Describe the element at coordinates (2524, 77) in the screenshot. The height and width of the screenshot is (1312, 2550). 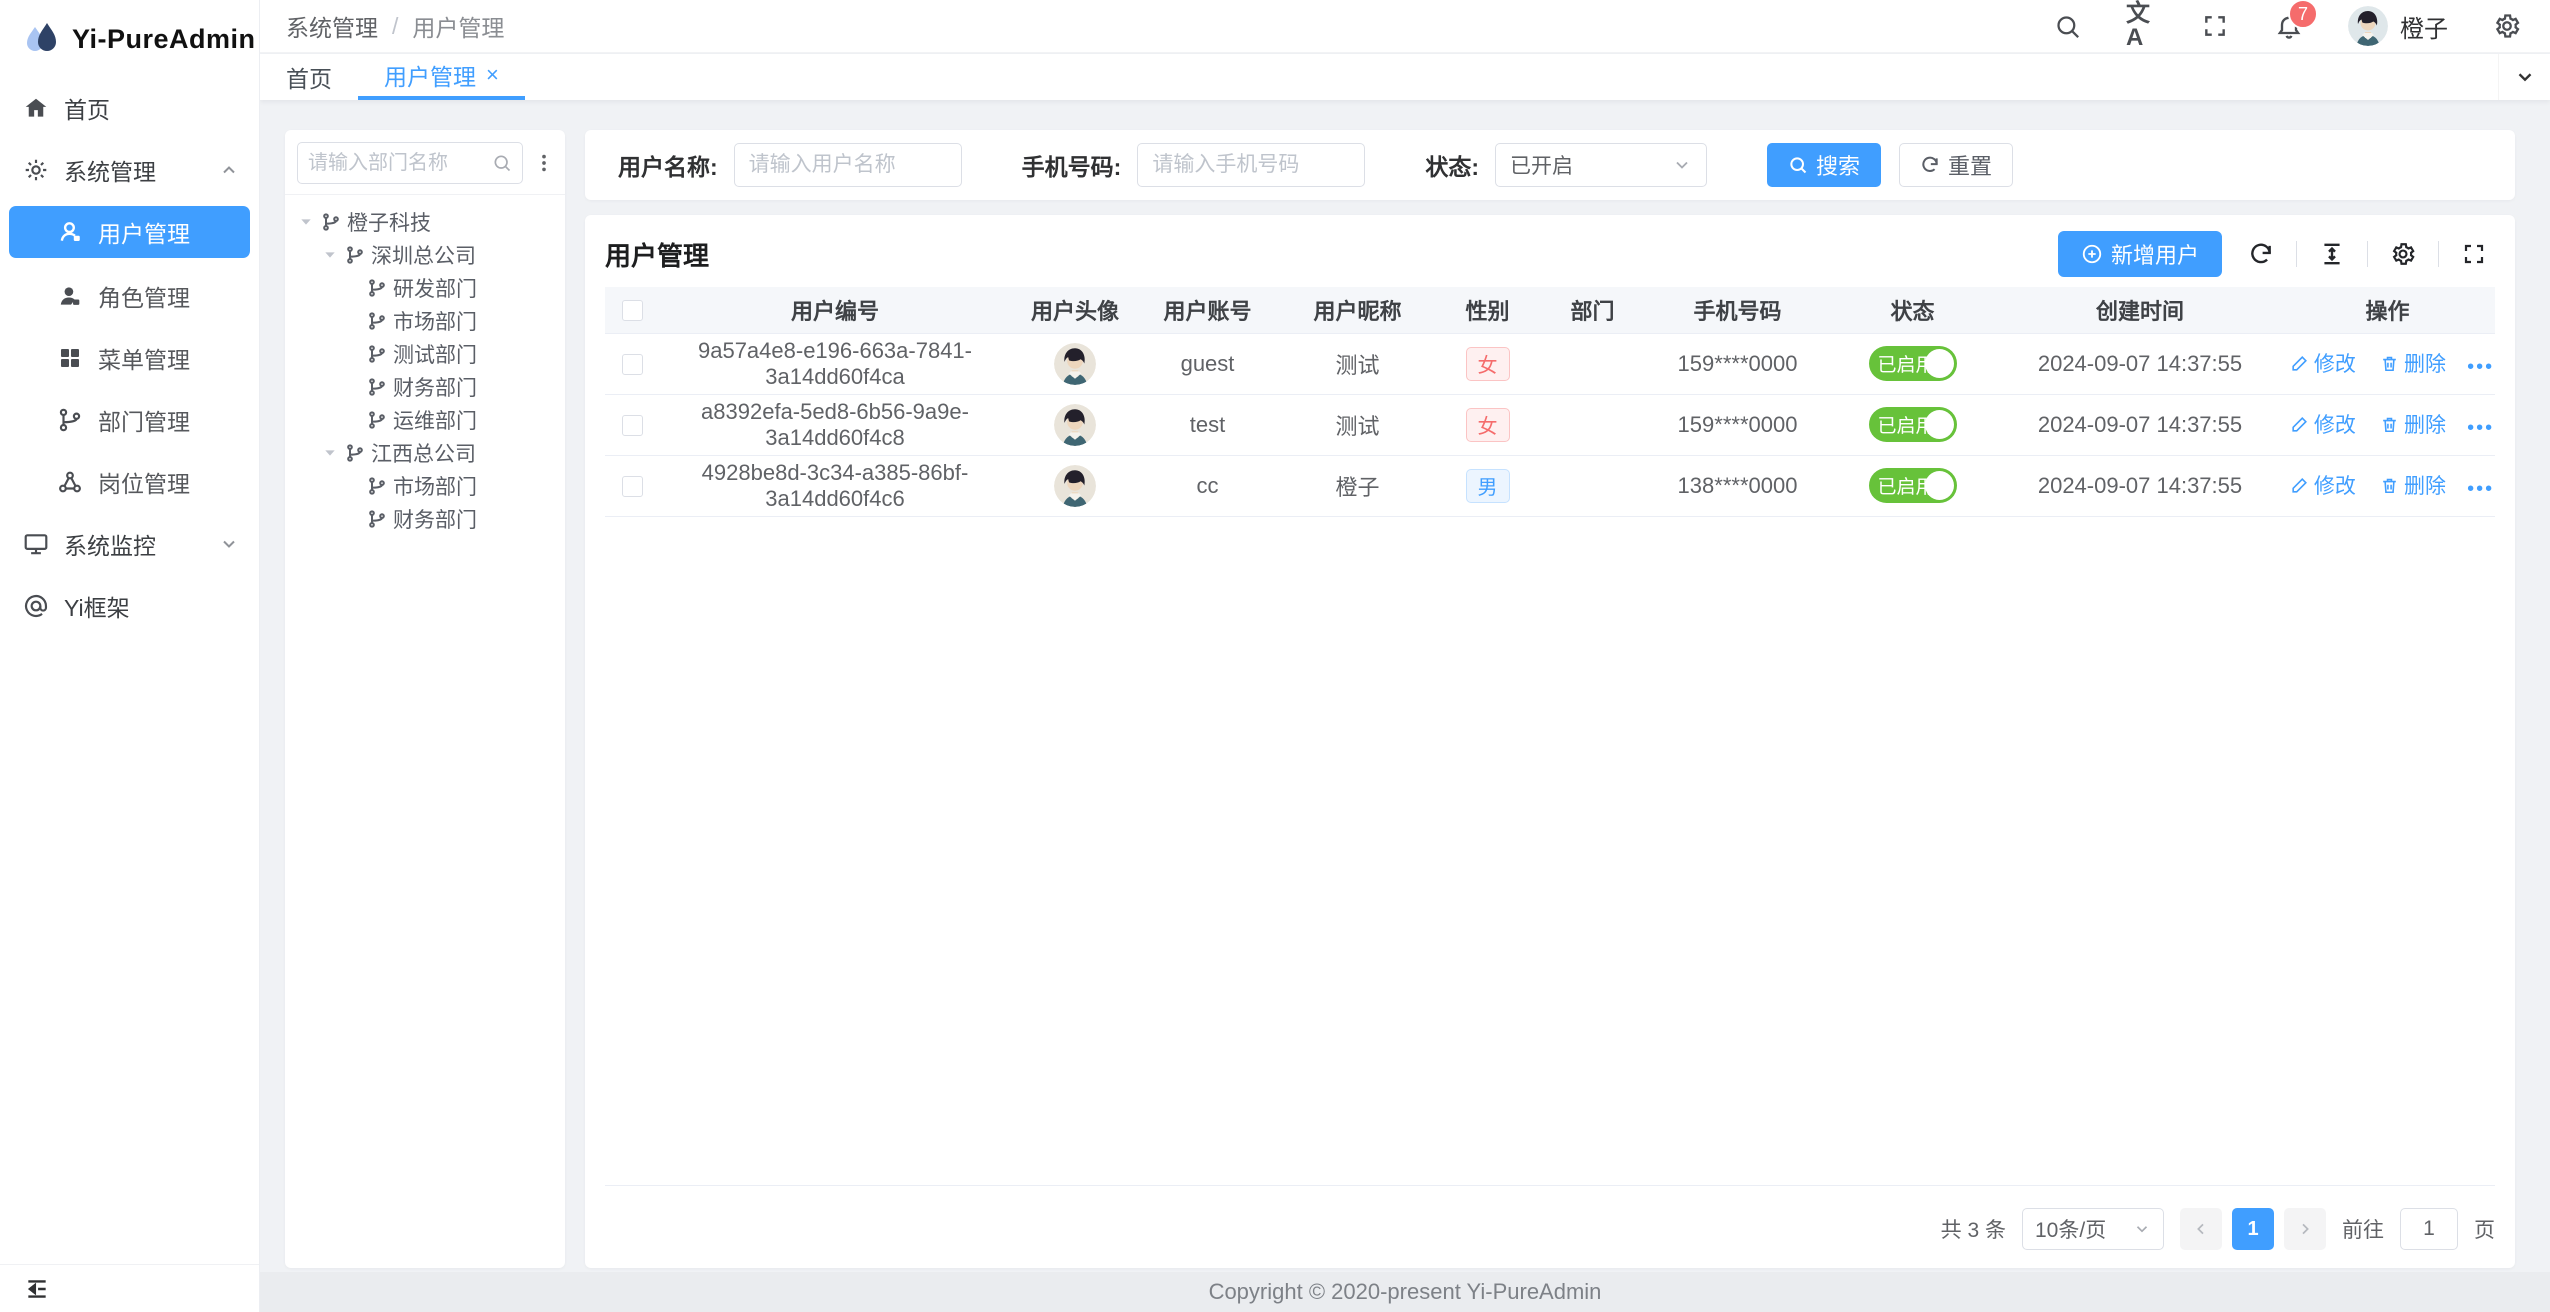
I see `tab-actions-dropdown` at that location.